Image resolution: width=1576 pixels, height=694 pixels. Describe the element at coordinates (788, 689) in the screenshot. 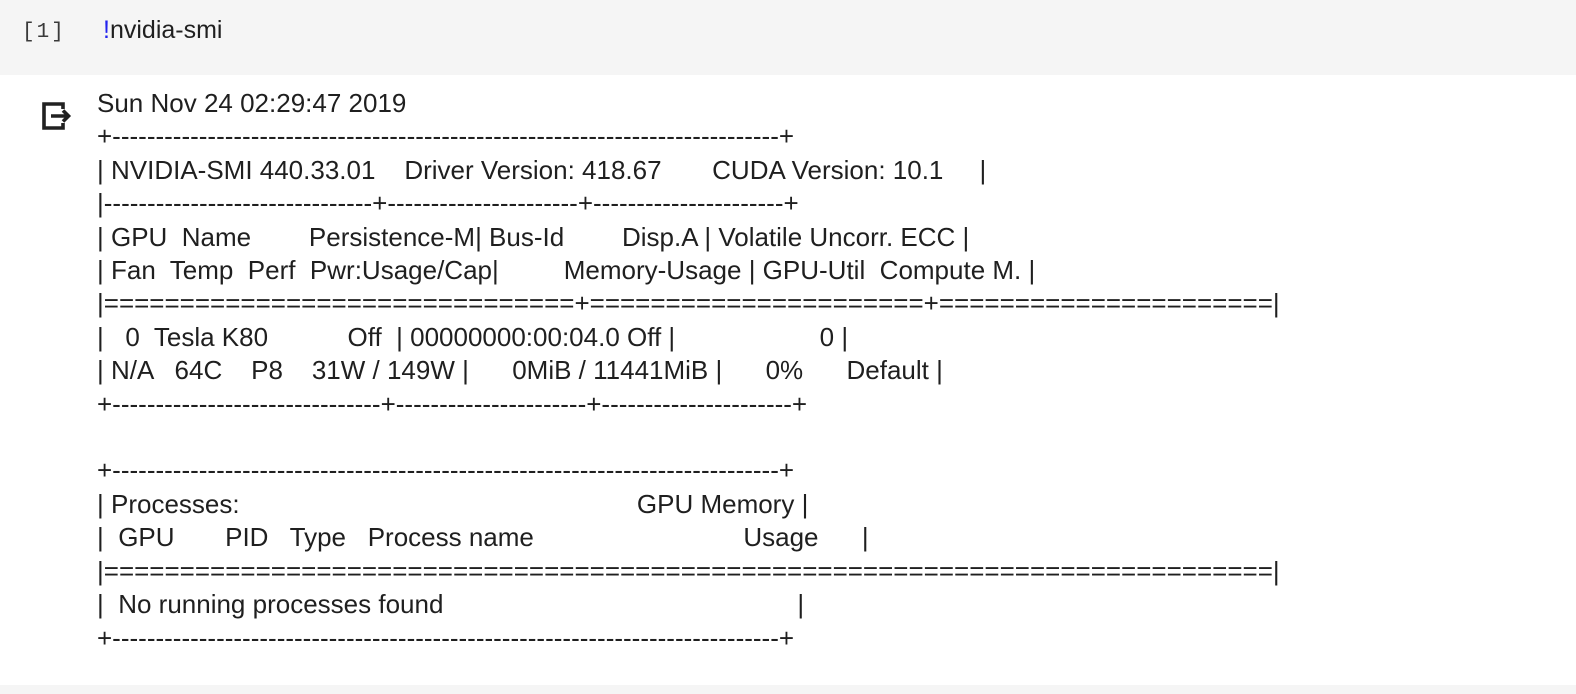

I see `next-cell-divider` at that location.